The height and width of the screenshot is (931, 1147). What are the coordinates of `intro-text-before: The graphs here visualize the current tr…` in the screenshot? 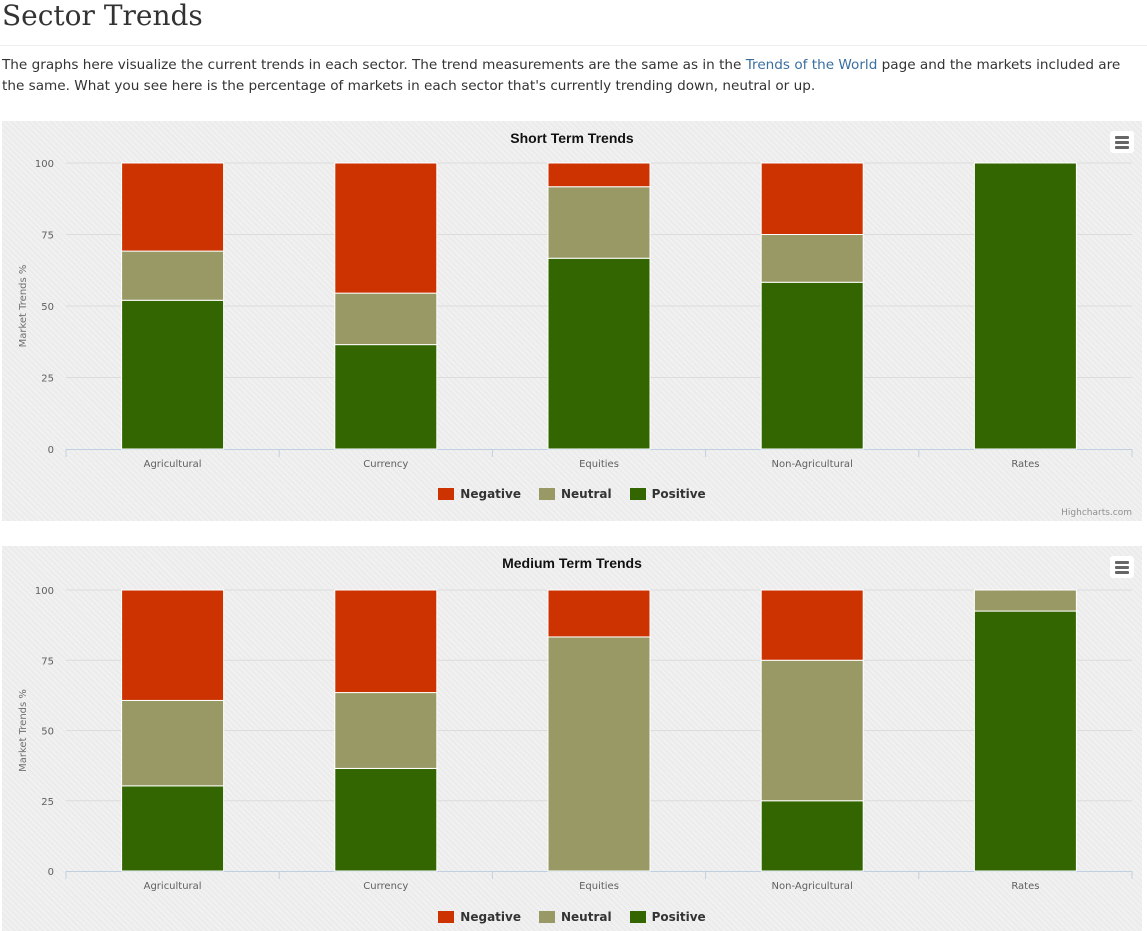 It's located at (374, 65).